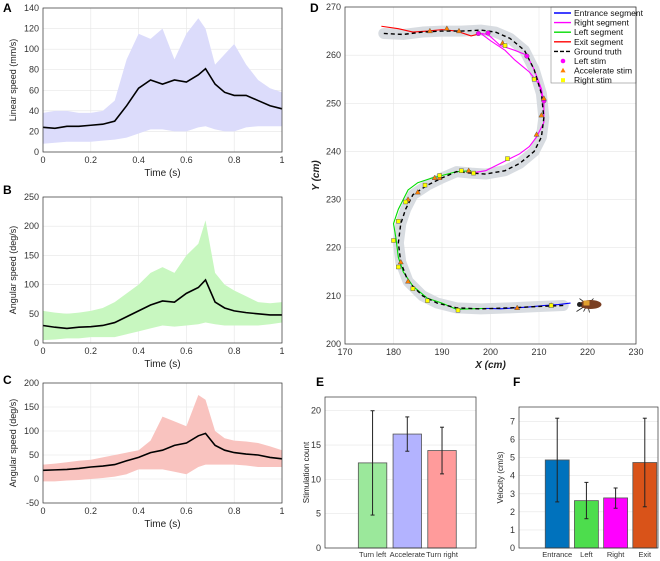  What do you see at coordinates (490, 352) in the screenshot?
I see `x-tick-label: 200` at bounding box center [490, 352].